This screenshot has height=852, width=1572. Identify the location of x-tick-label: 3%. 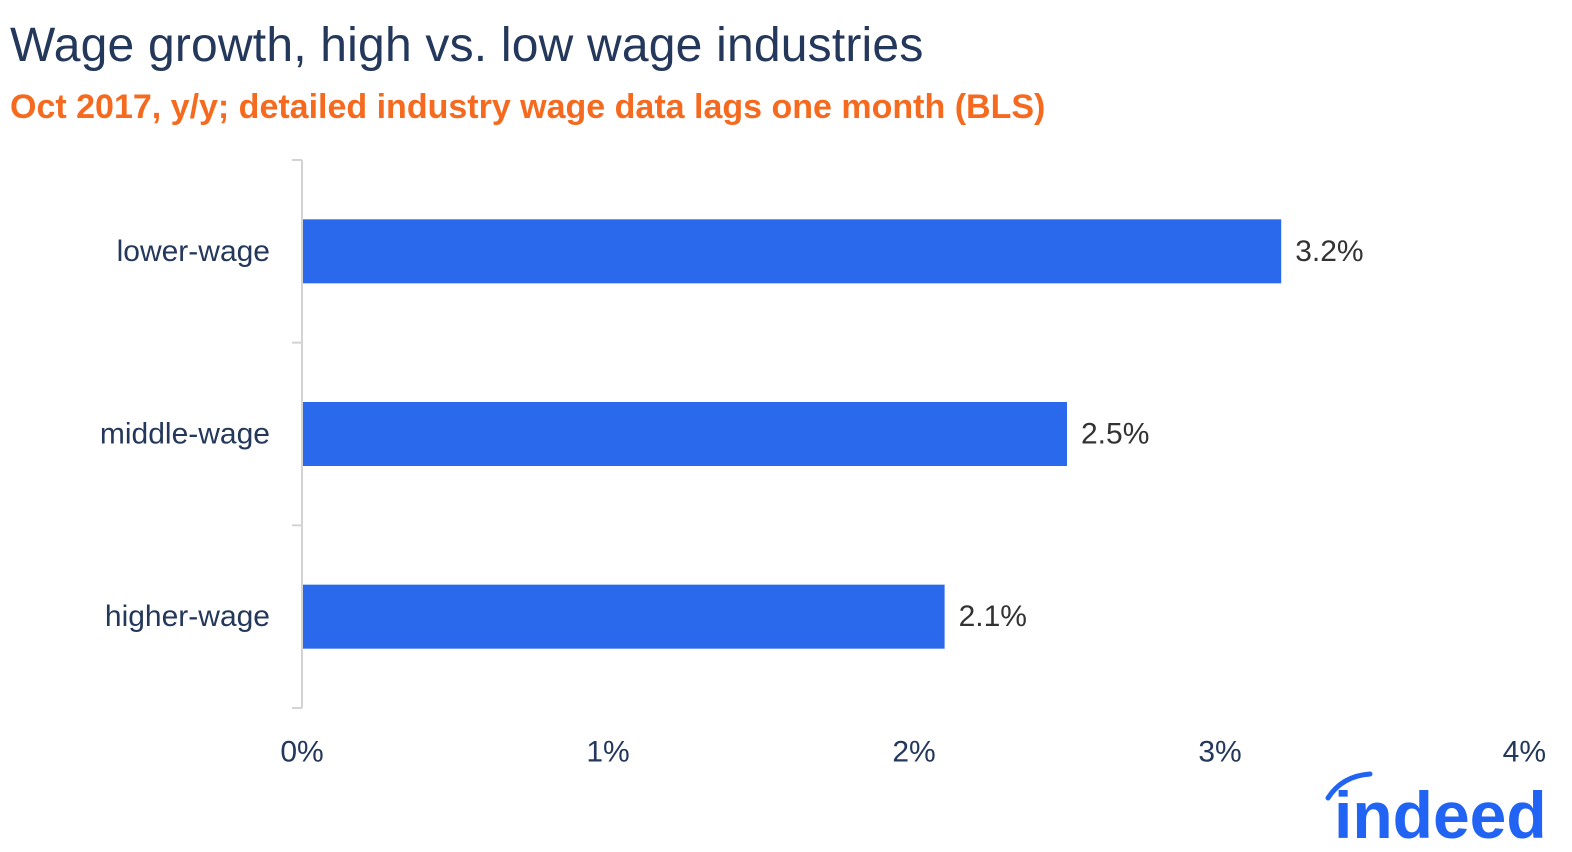
(1219, 752).